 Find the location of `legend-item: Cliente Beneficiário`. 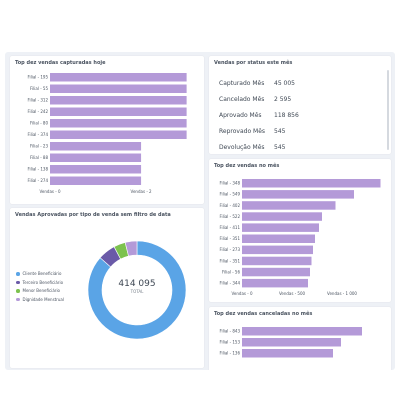

legend-item: Cliente Beneficiário is located at coordinates (39, 273).